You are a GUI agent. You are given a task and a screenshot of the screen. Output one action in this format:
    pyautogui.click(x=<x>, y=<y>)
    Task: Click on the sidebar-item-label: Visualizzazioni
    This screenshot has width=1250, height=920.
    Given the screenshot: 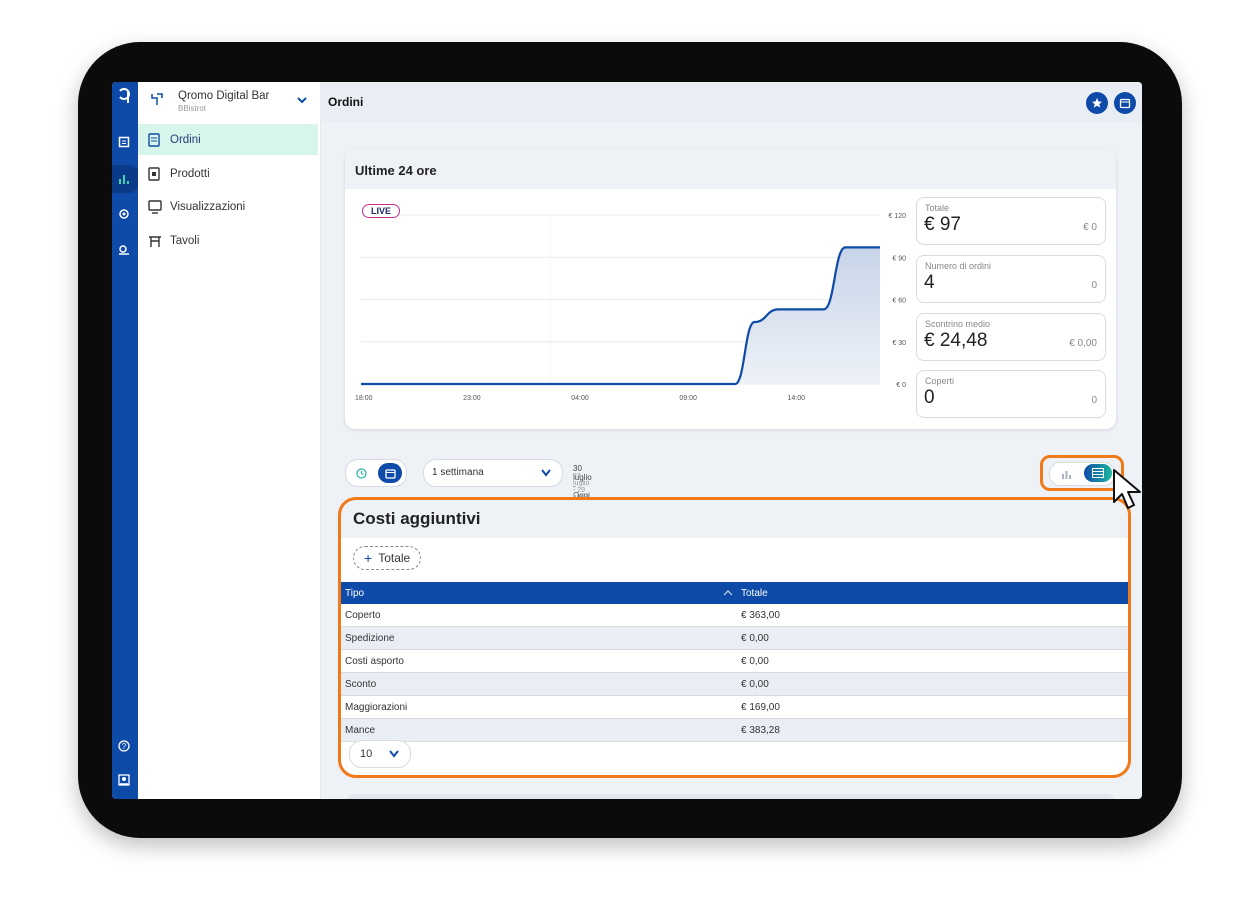 What is the action you would take?
    pyautogui.click(x=208, y=206)
    